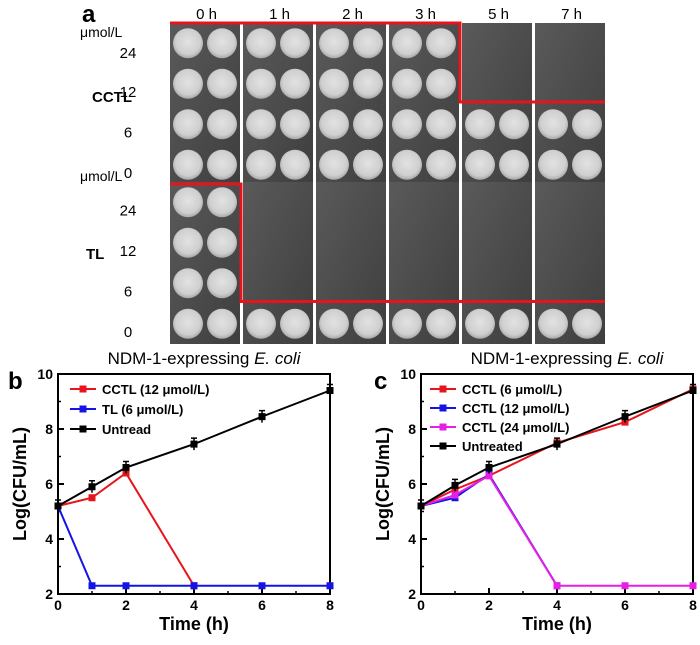 The image size is (700, 645). Describe the element at coordinates (20, 484) in the screenshot. I see `y-axis-label: Log(CFU/mL)` at that location.